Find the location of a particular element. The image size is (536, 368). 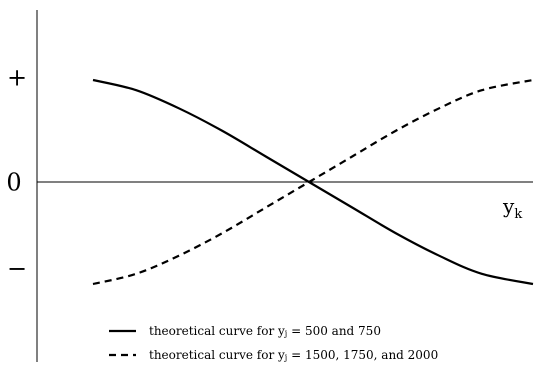

x-axis-title-main: y is located at coordinates (508, 206).